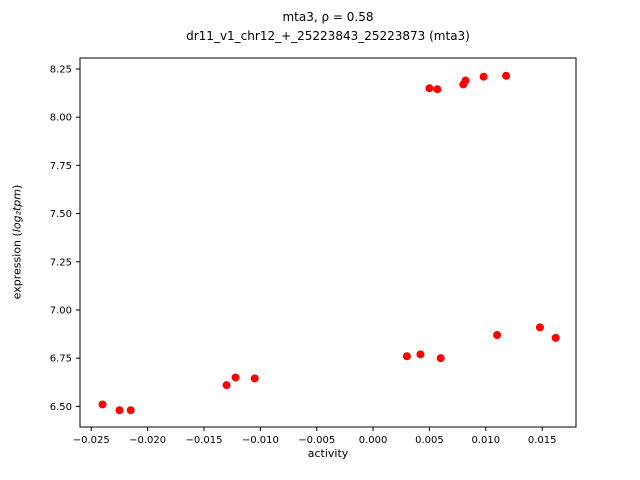 The height and width of the screenshot is (480, 640). I want to click on x-axis-label: activity, so click(328, 453).